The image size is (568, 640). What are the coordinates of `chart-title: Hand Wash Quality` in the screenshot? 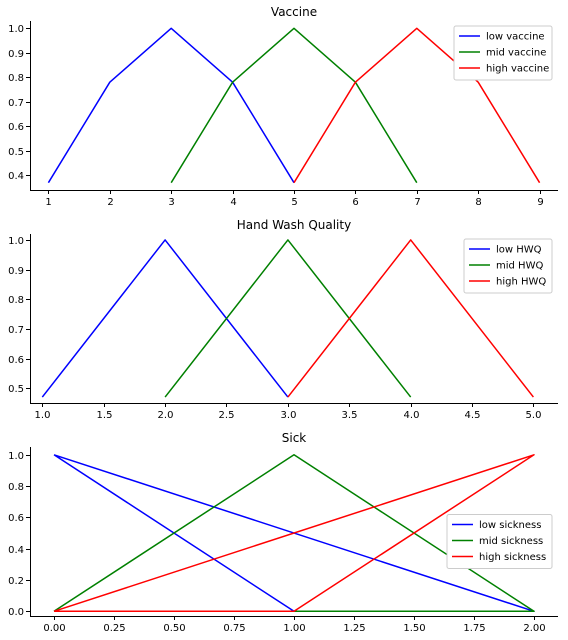 It's located at (294, 225).